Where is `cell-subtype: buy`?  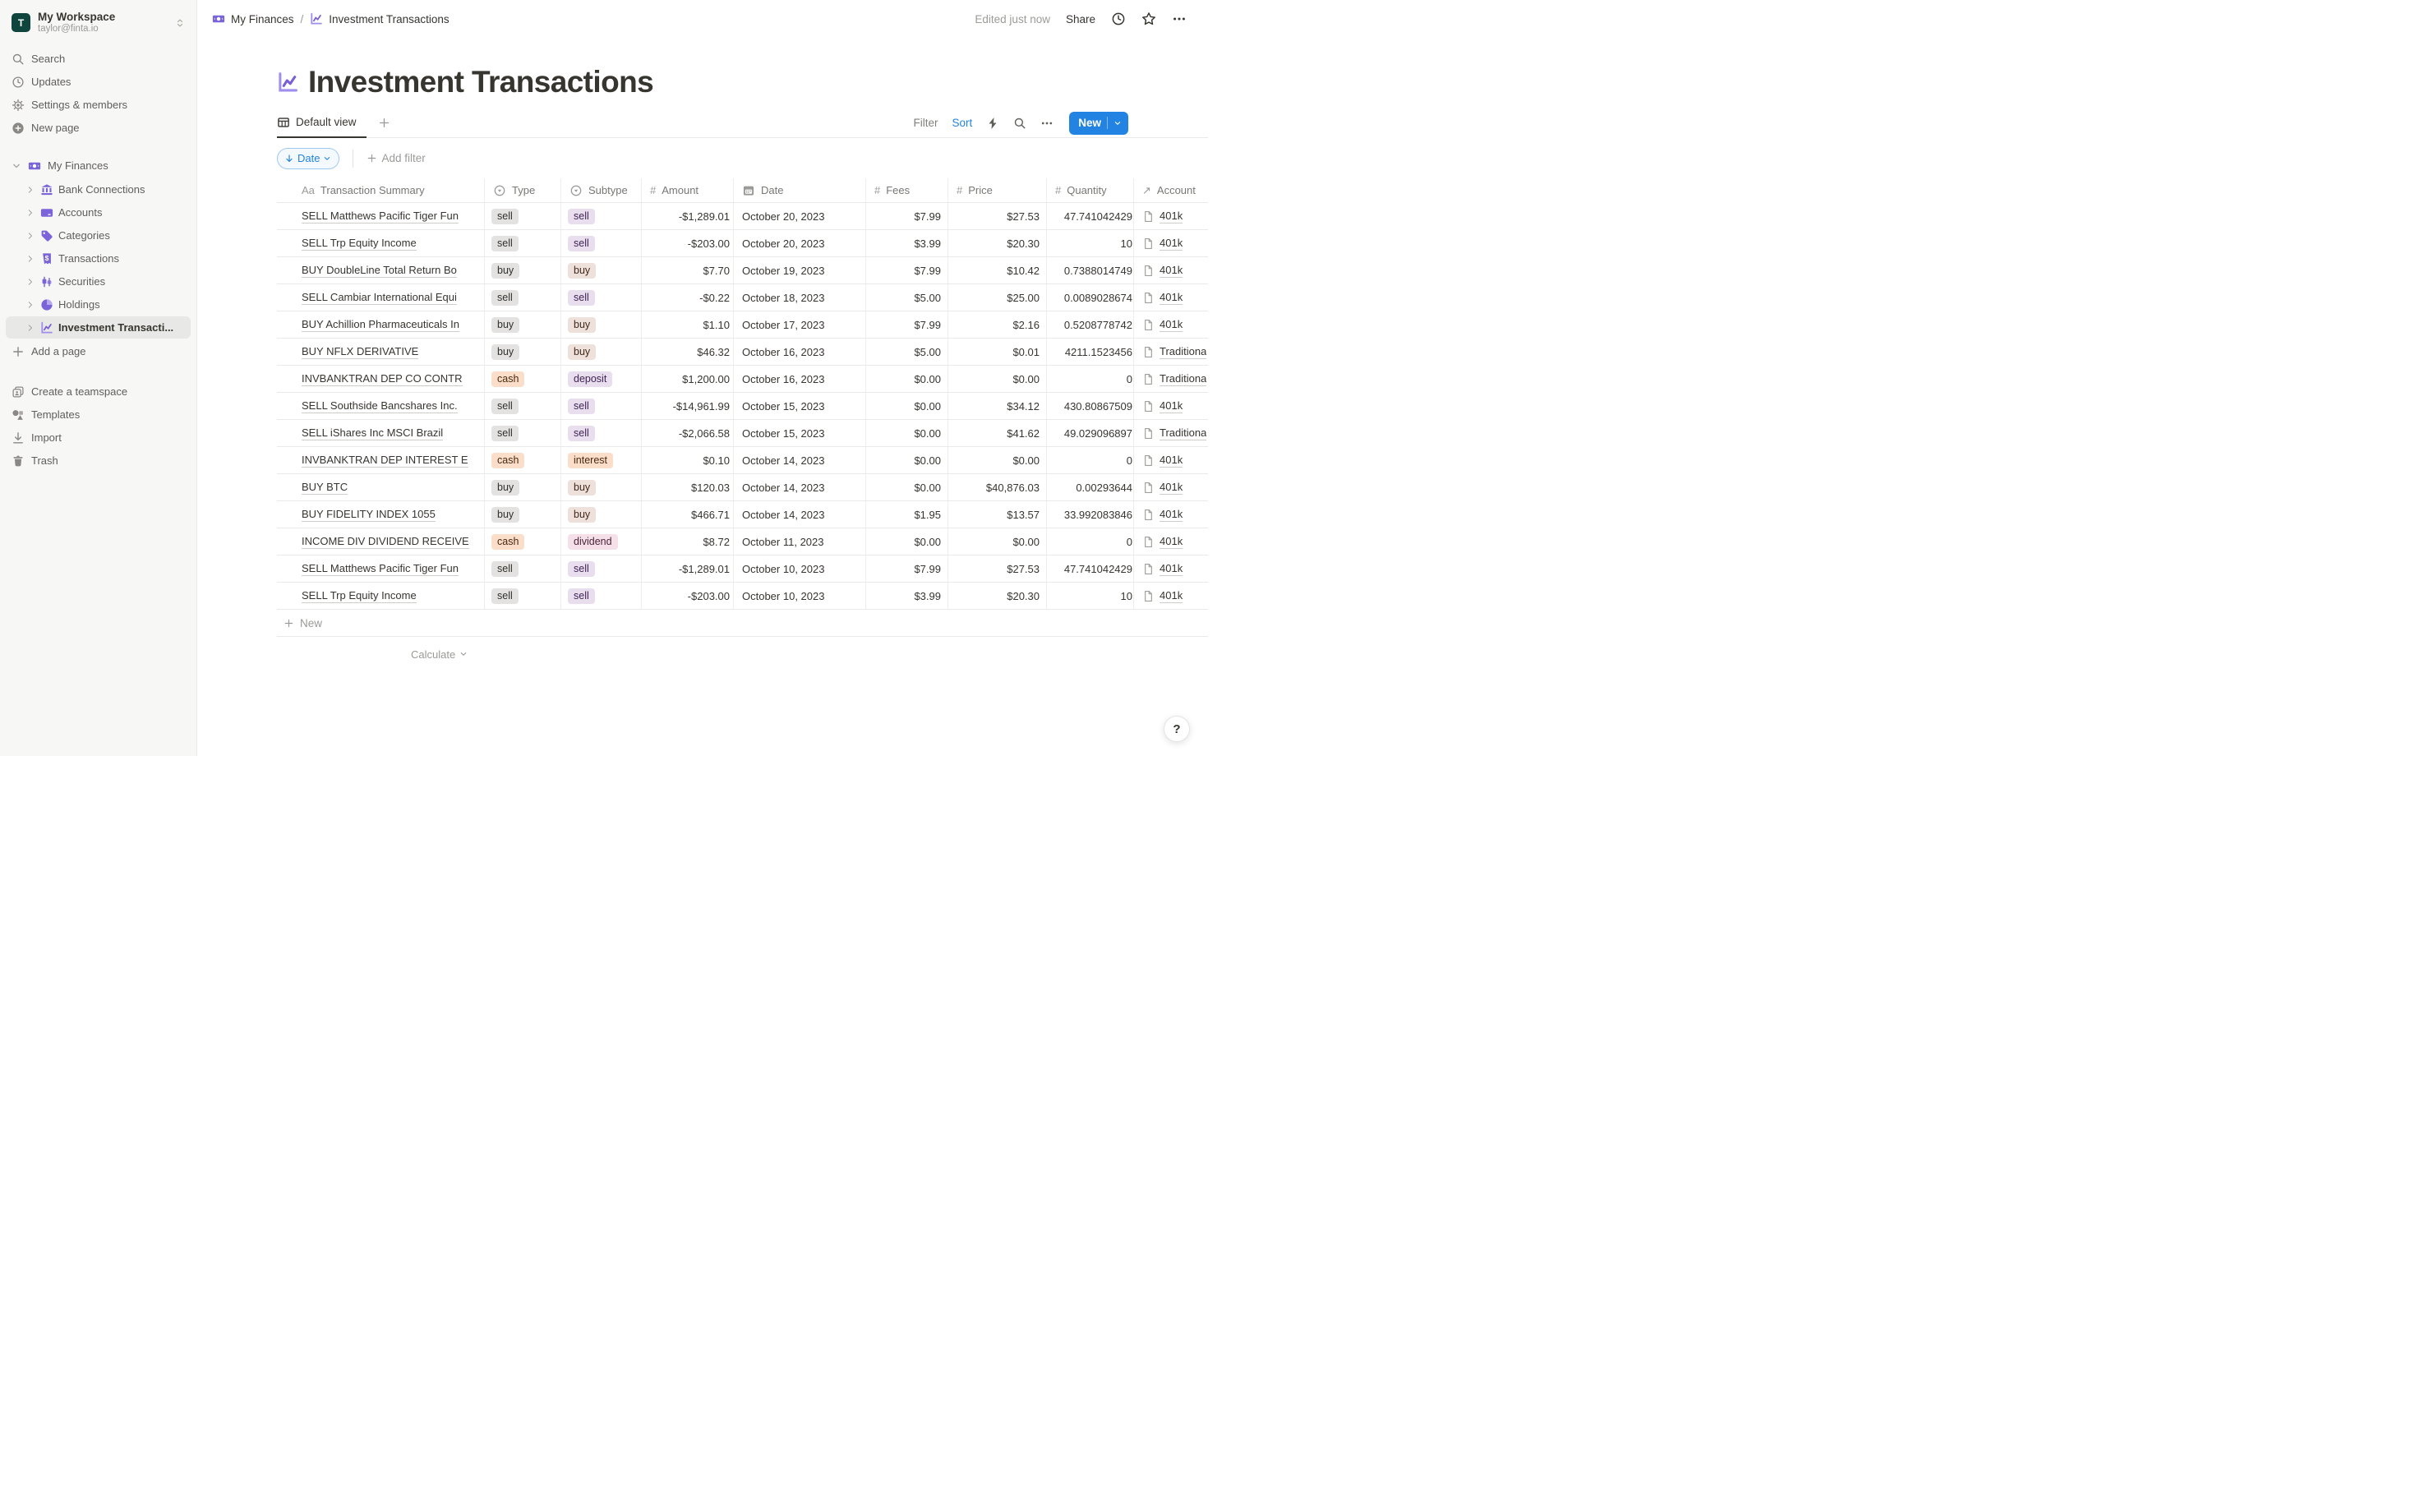
cell-subtype: buy is located at coordinates (601, 514).